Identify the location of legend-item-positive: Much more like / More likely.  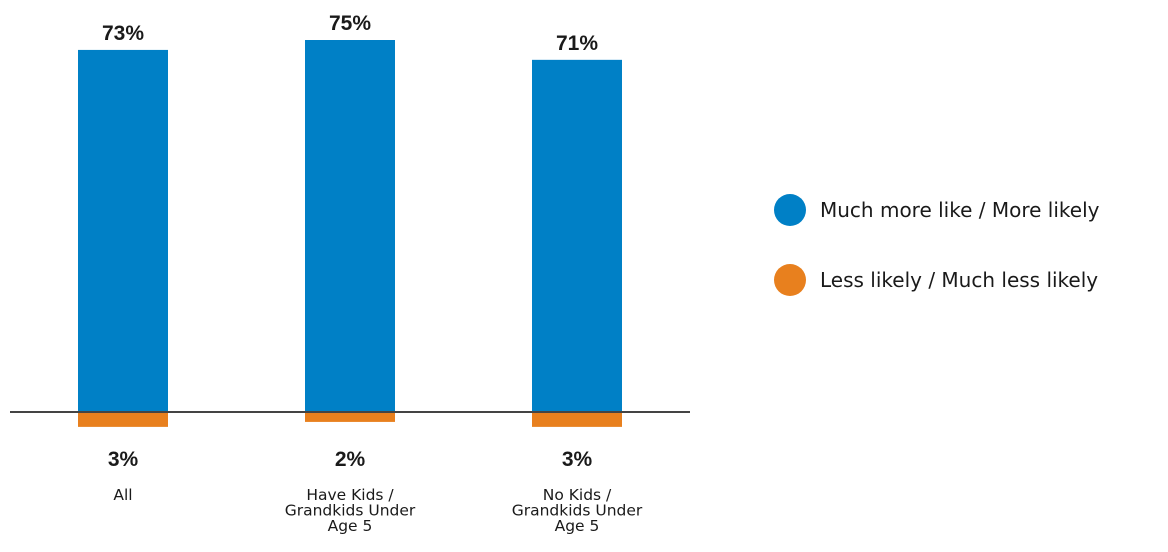
(936, 210).